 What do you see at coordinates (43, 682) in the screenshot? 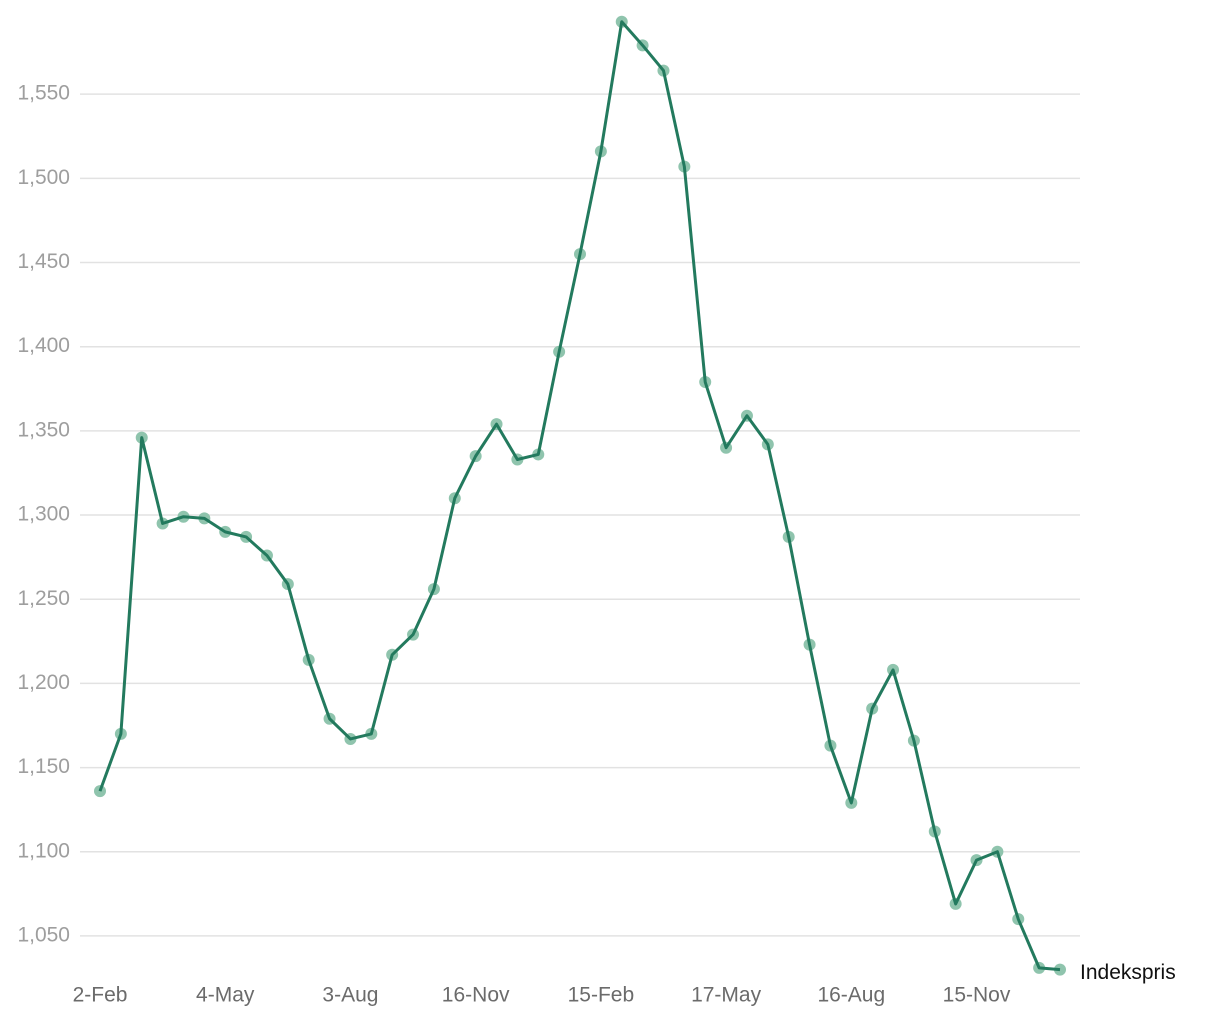
I see `y-tick-label: 1,200` at bounding box center [43, 682].